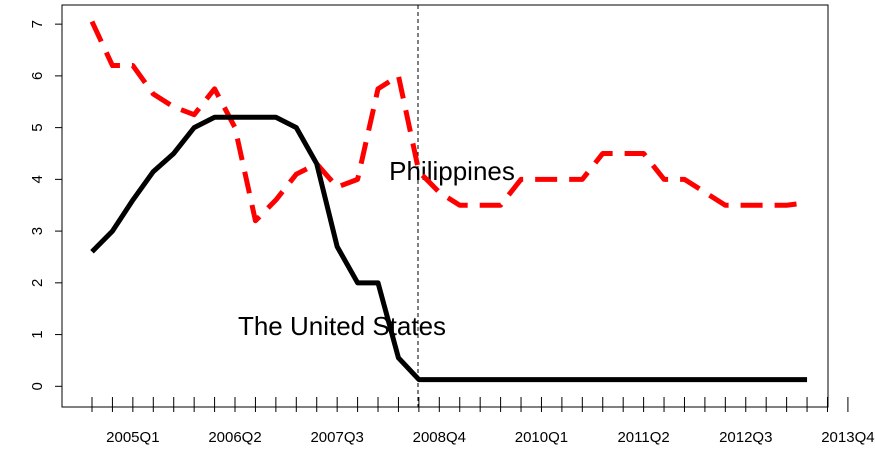 This screenshot has width=875, height=455. I want to click on y-tick-label: 0, so click(37, 386).